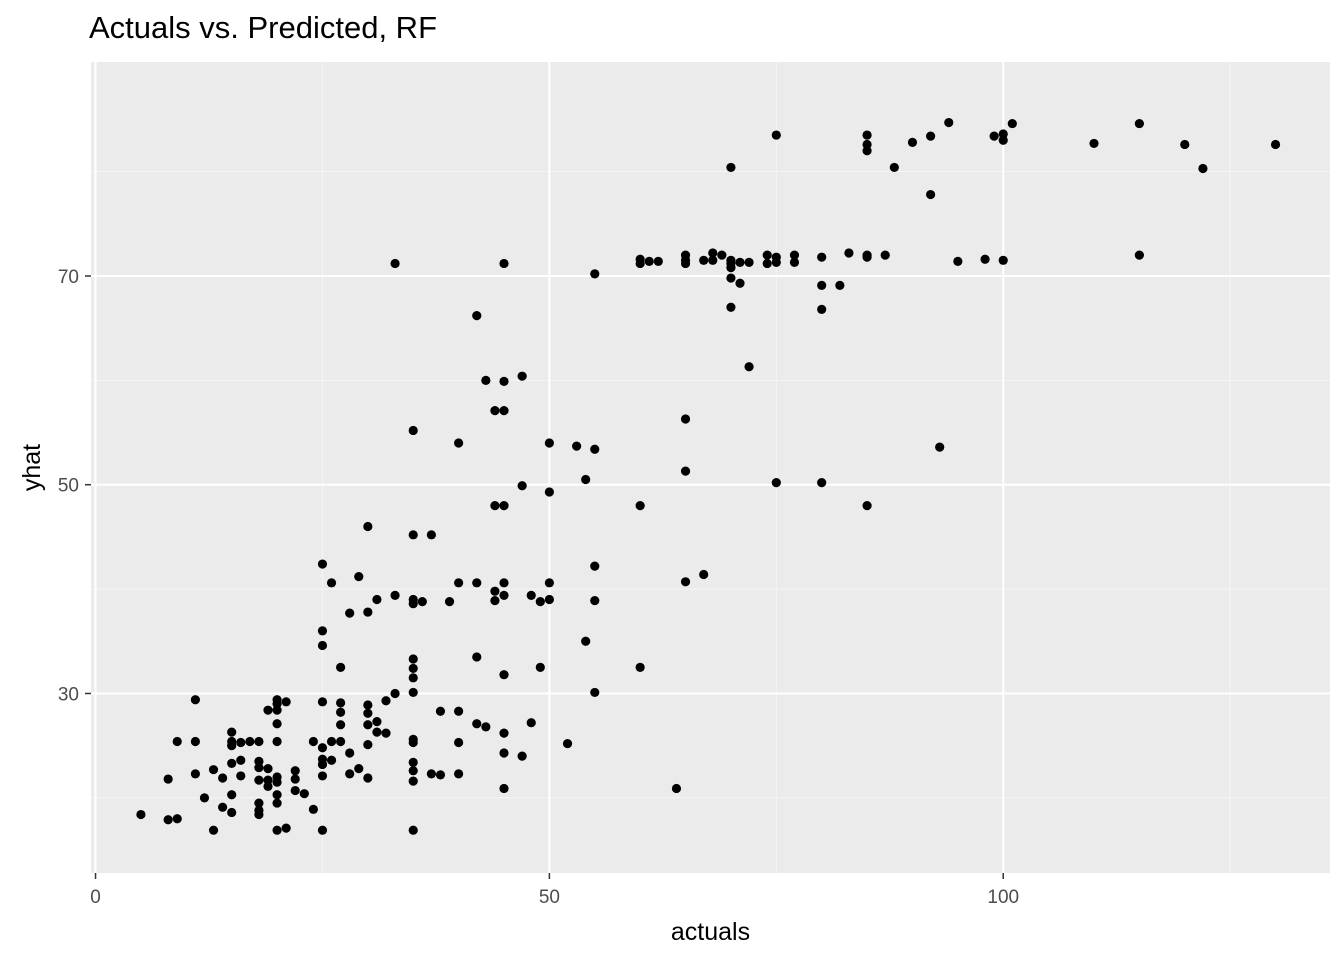  What do you see at coordinates (710, 932) in the screenshot?
I see `x-axis-title: actuals` at bounding box center [710, 932].